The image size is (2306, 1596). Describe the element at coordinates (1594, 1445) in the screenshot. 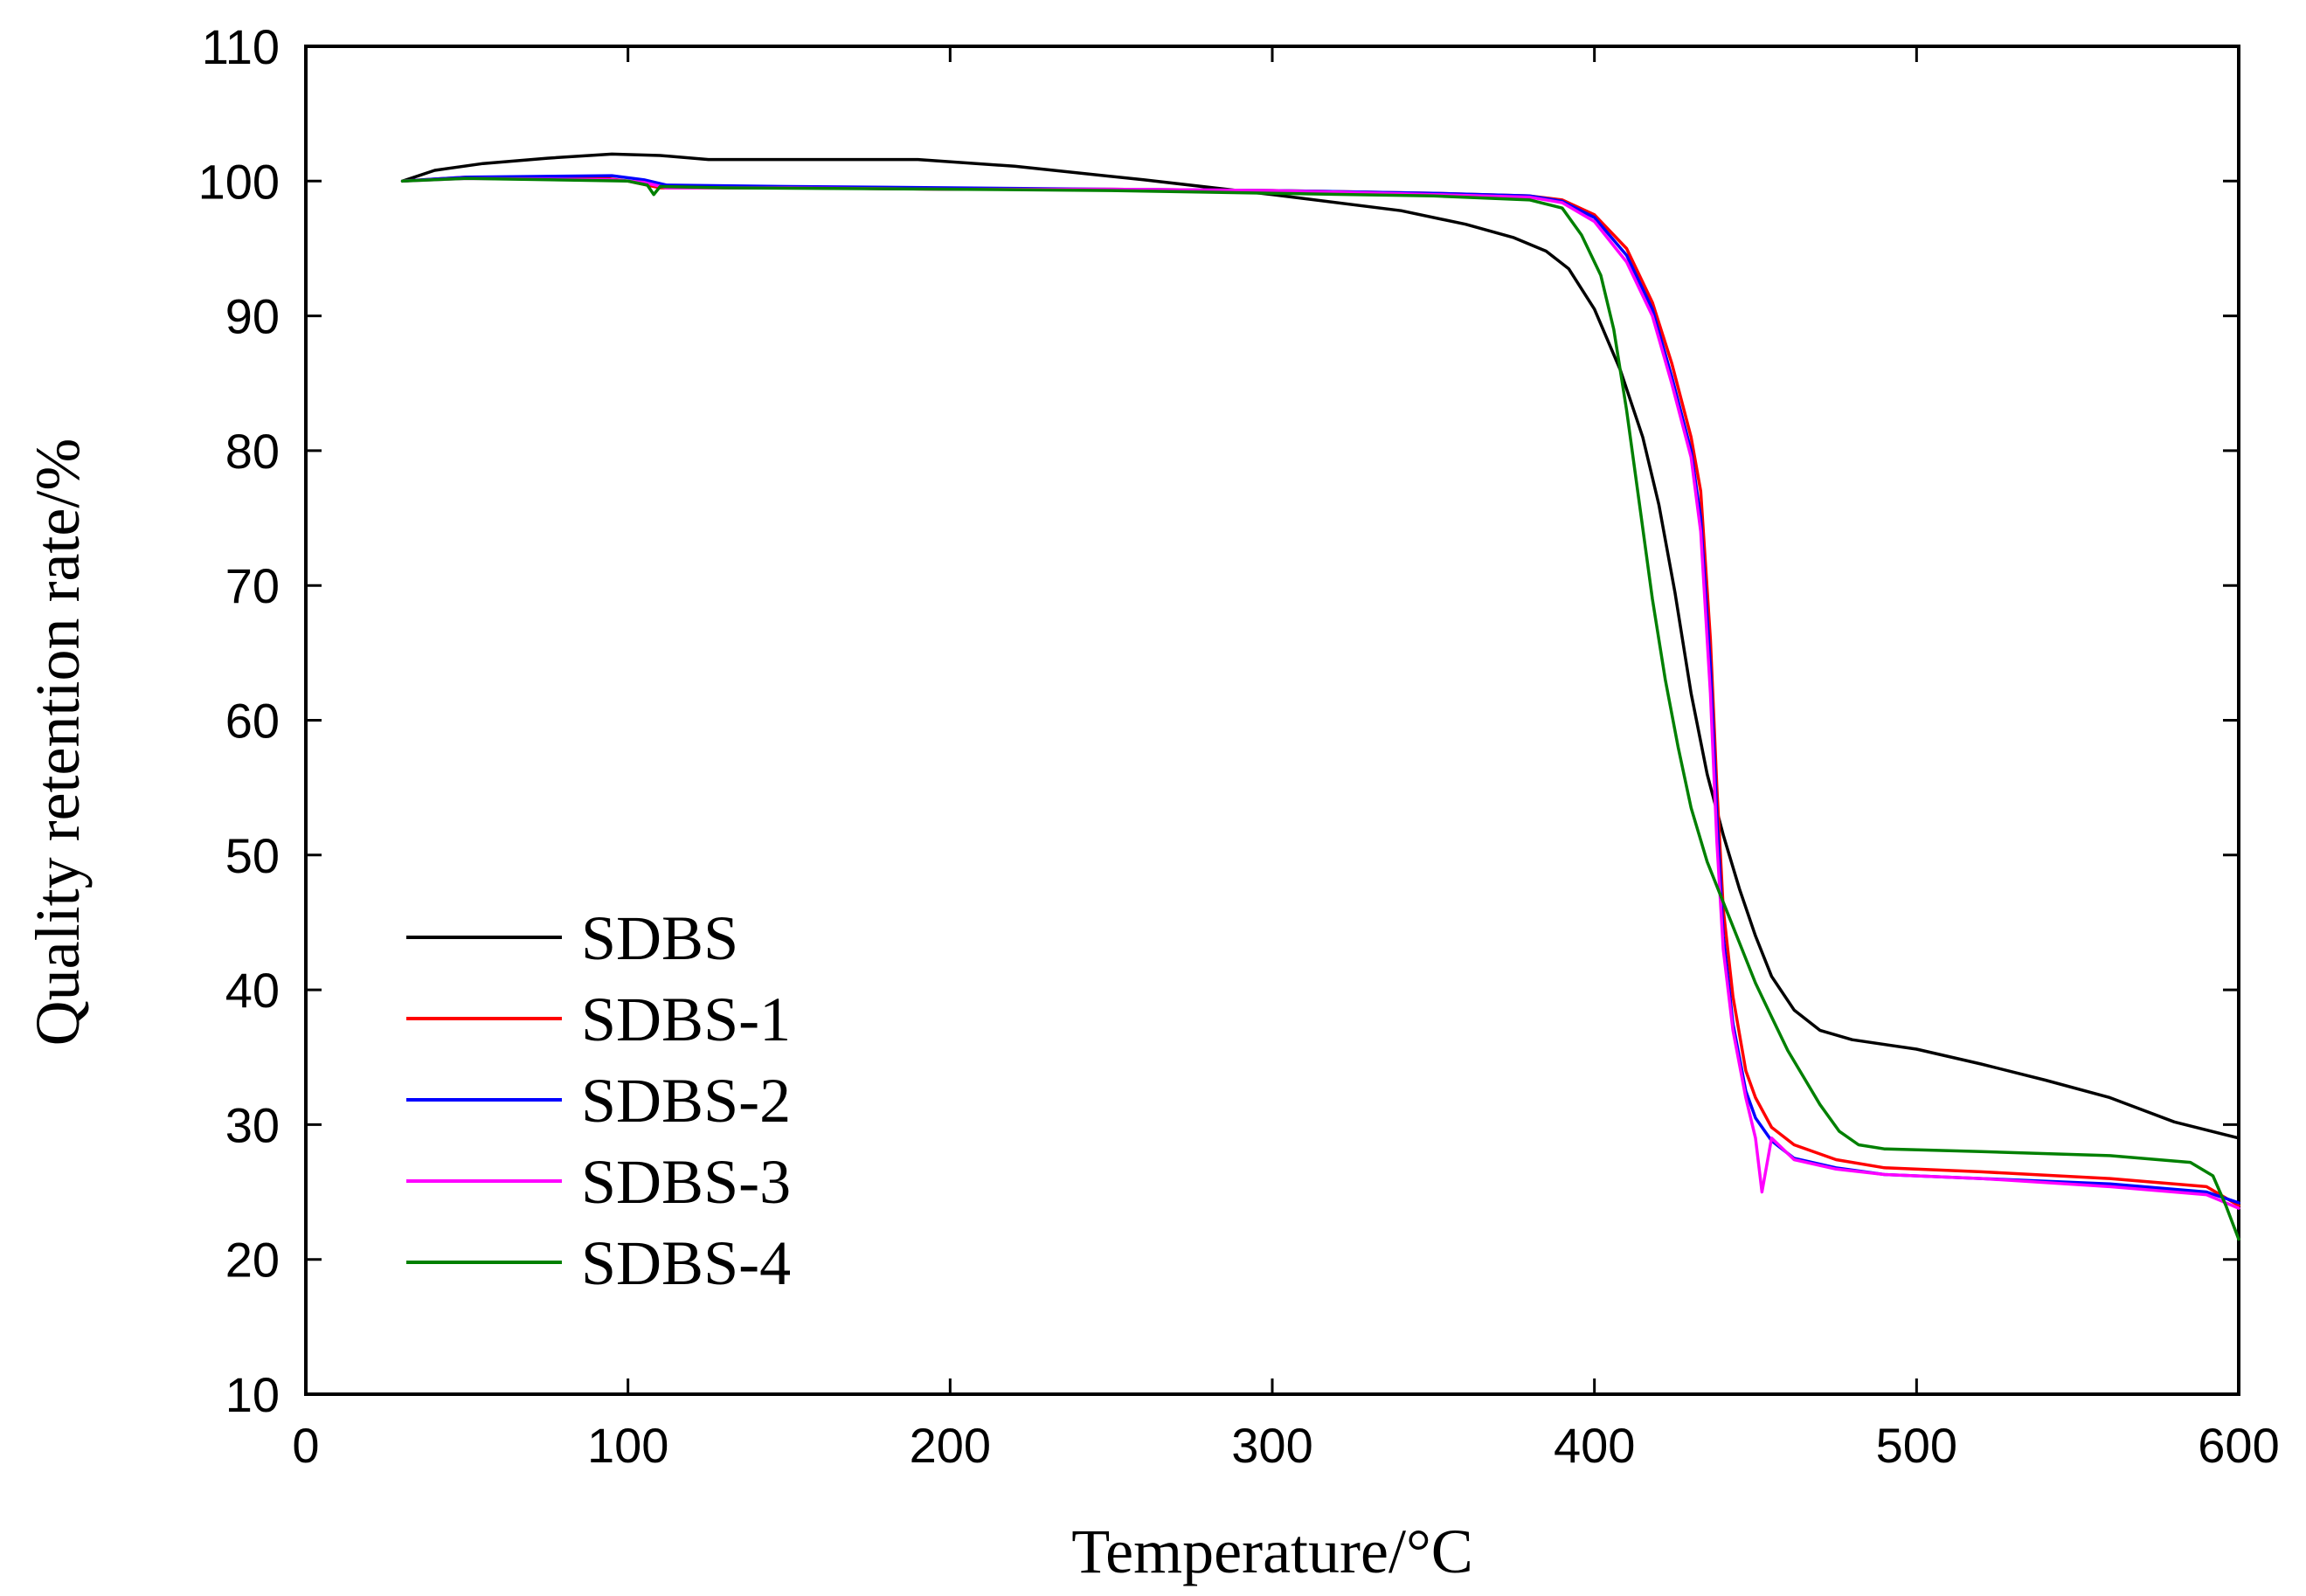

I see `x-tick-label: 400` at that location.